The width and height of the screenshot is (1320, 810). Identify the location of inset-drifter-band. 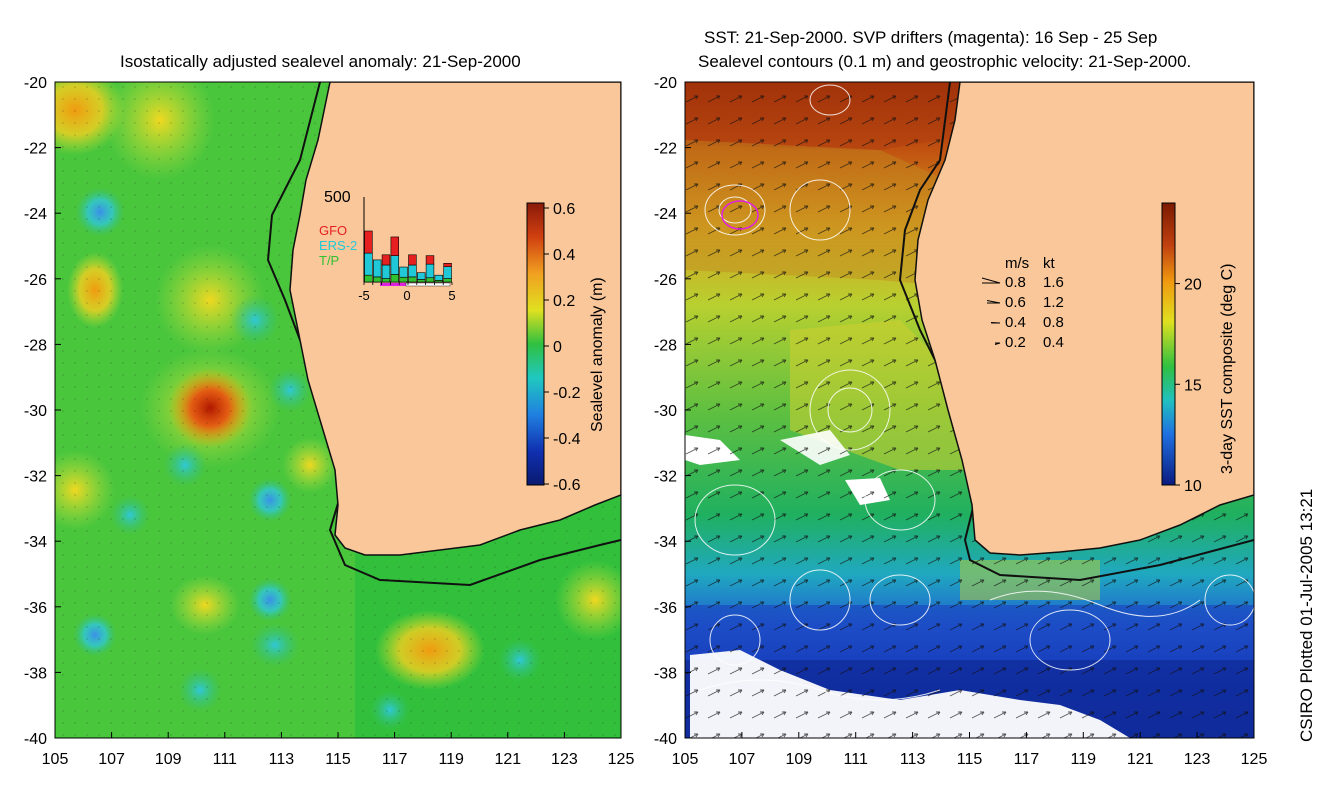
(393, 284).